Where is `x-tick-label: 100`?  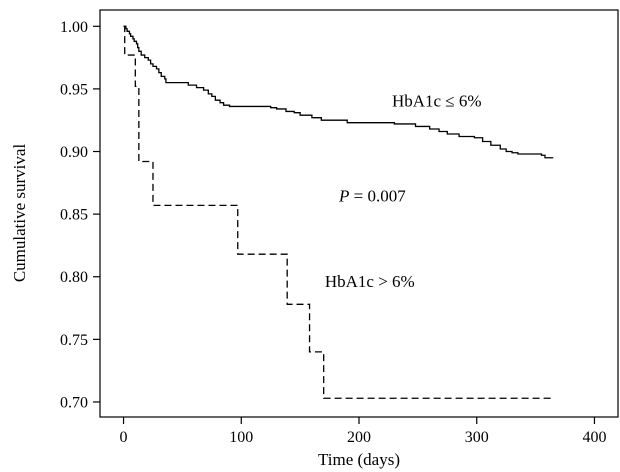 x-tick-label: 100 is located at coordinates (241, 437).